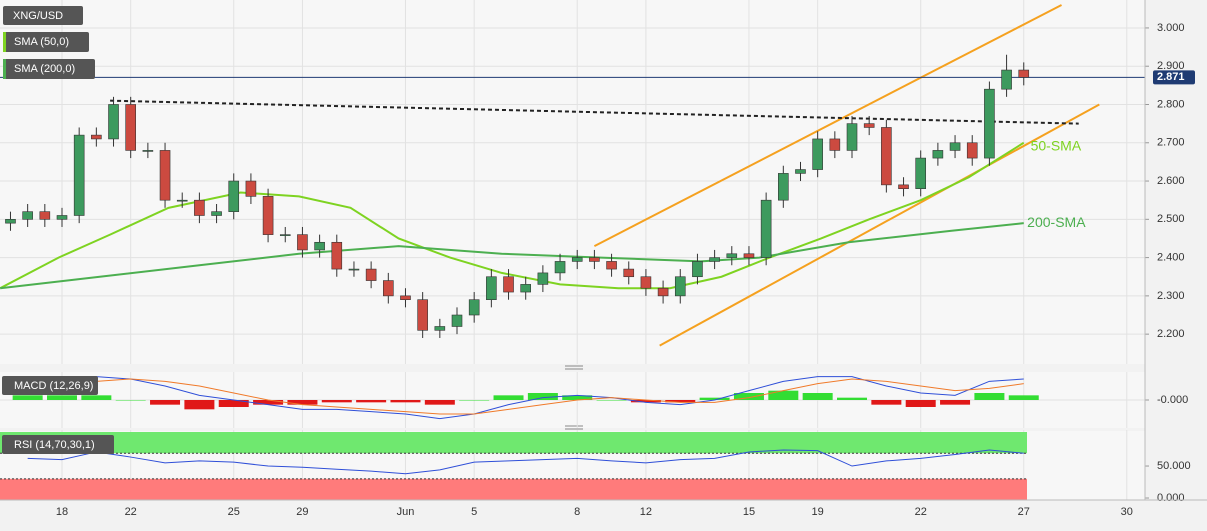 Image resolution: width=1207 pixels, height=531 pixels. I want to click on symbol-label: XNG/USD, so click(38, 16).